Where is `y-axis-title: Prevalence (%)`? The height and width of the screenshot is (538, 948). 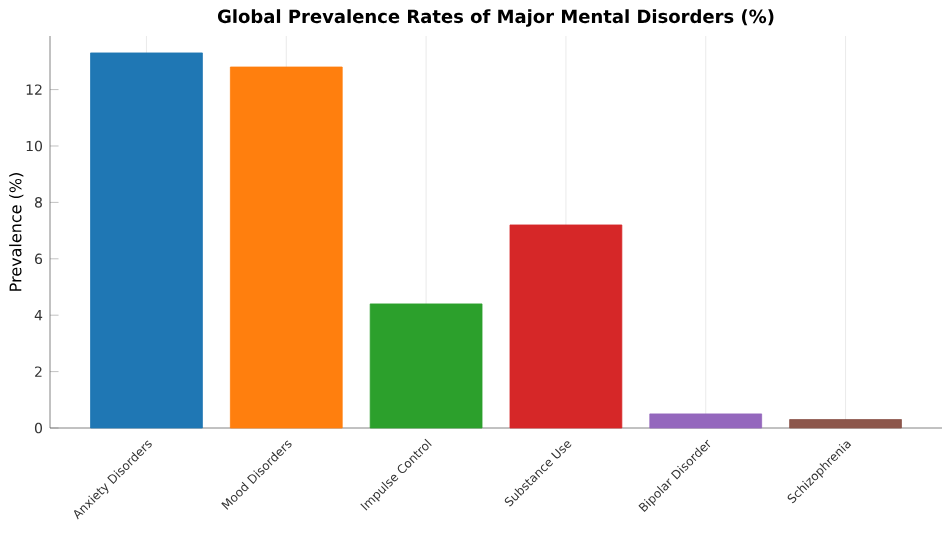 y-axis-title: Prevalence (%) is located at coordinates (16, 232).